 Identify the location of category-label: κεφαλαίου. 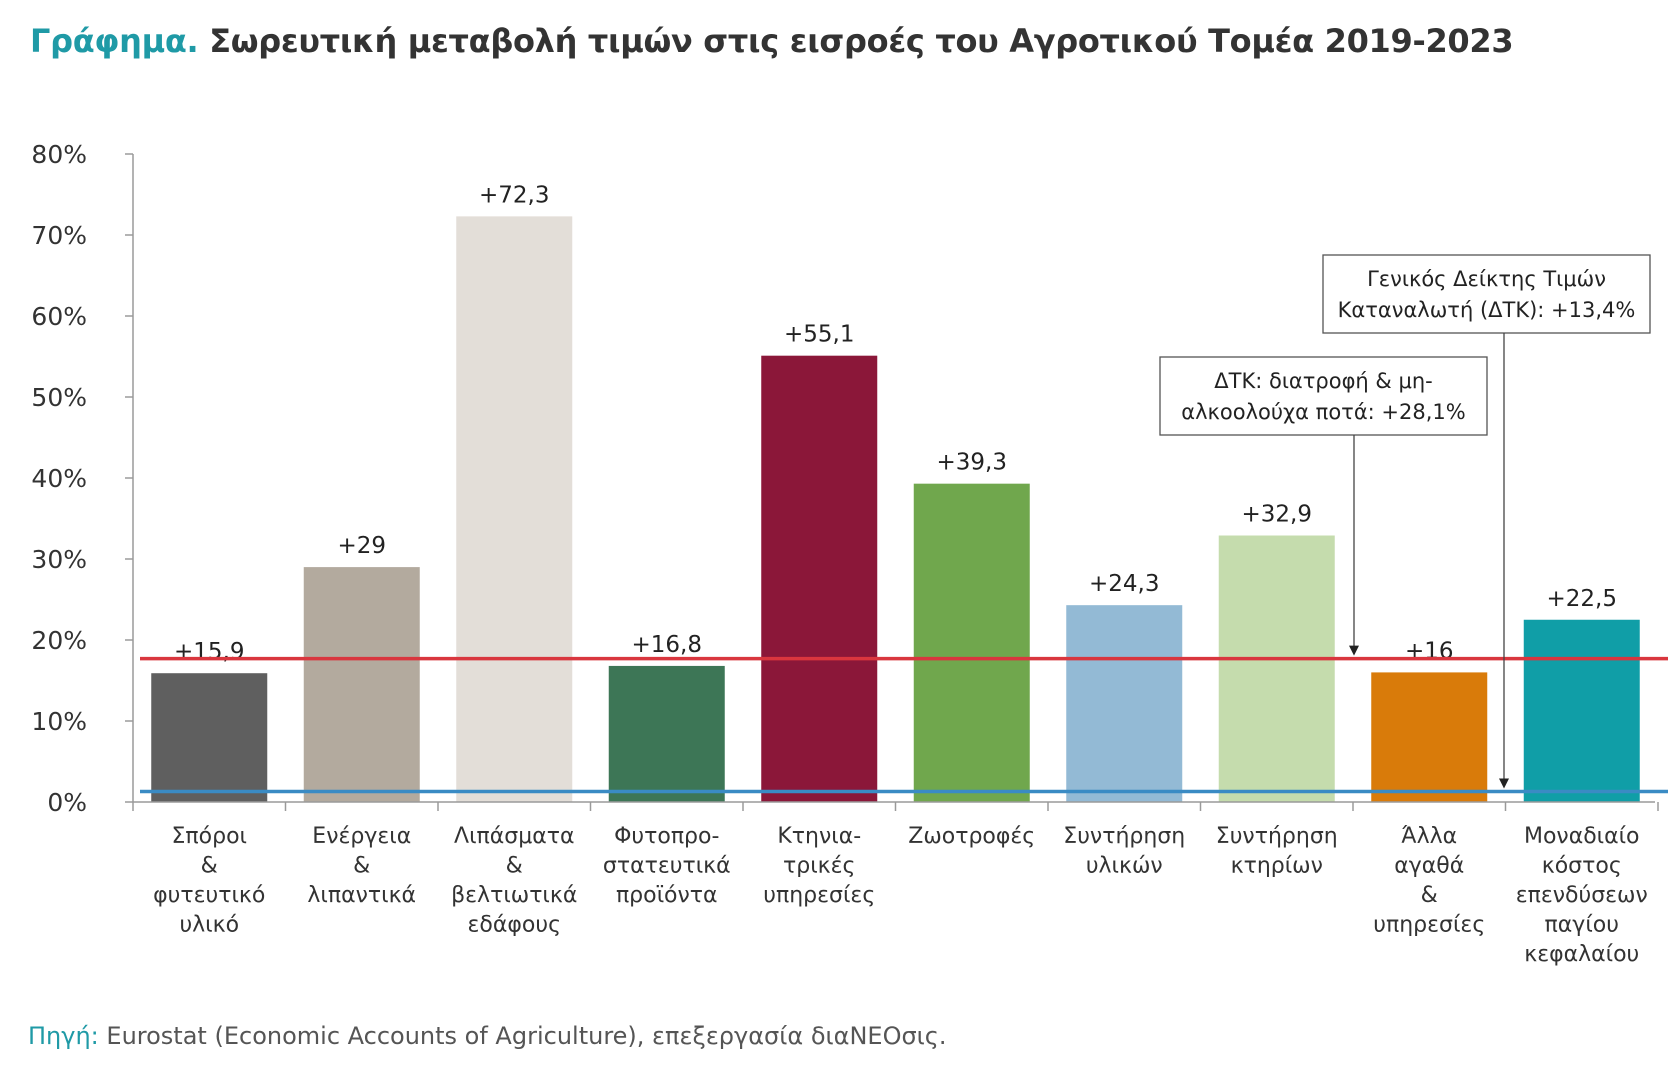
(1581, 954).